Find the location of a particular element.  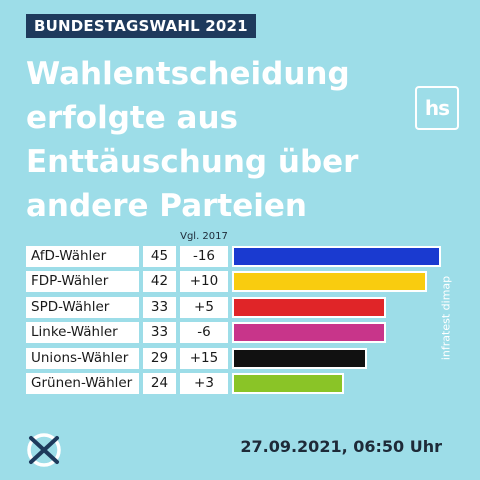

chart-row: SPD-Wähler 33 +5 is located at coordinates (236, 307).